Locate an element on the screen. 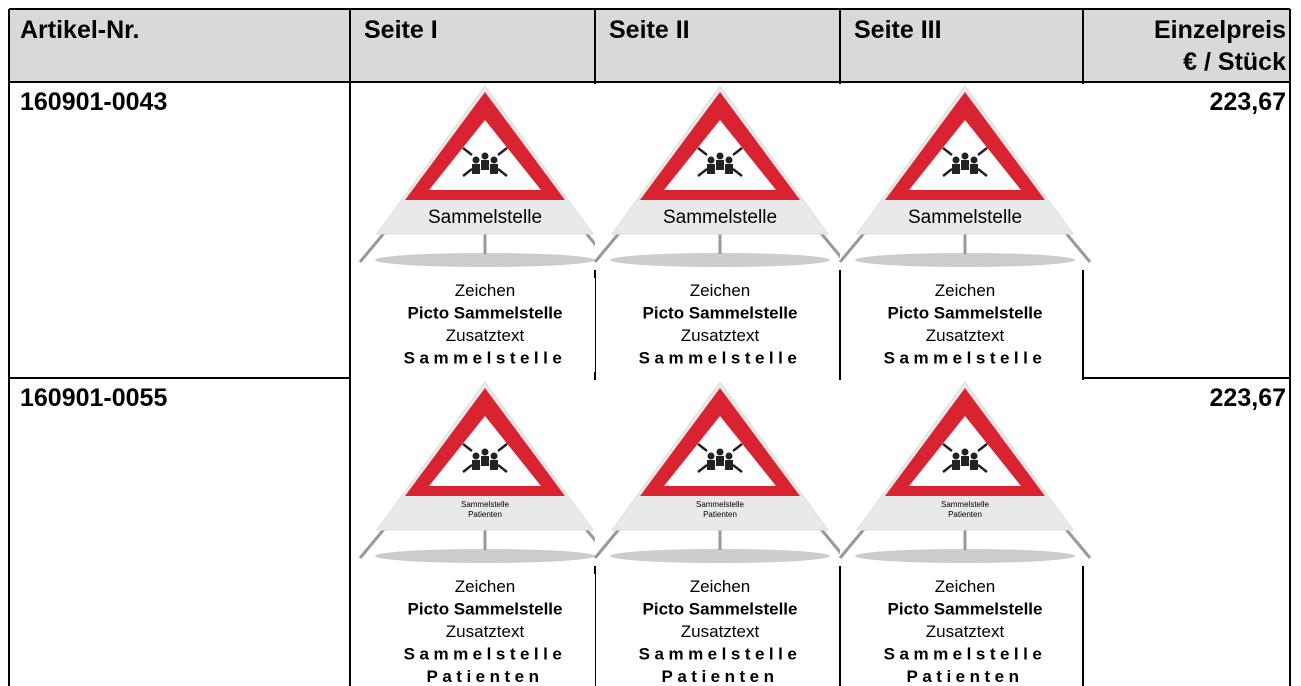 Image resolution: width=1301 pixels, height=686 pixels. header-cell: Artikel-Nr. is located at coordinates (79, 30).